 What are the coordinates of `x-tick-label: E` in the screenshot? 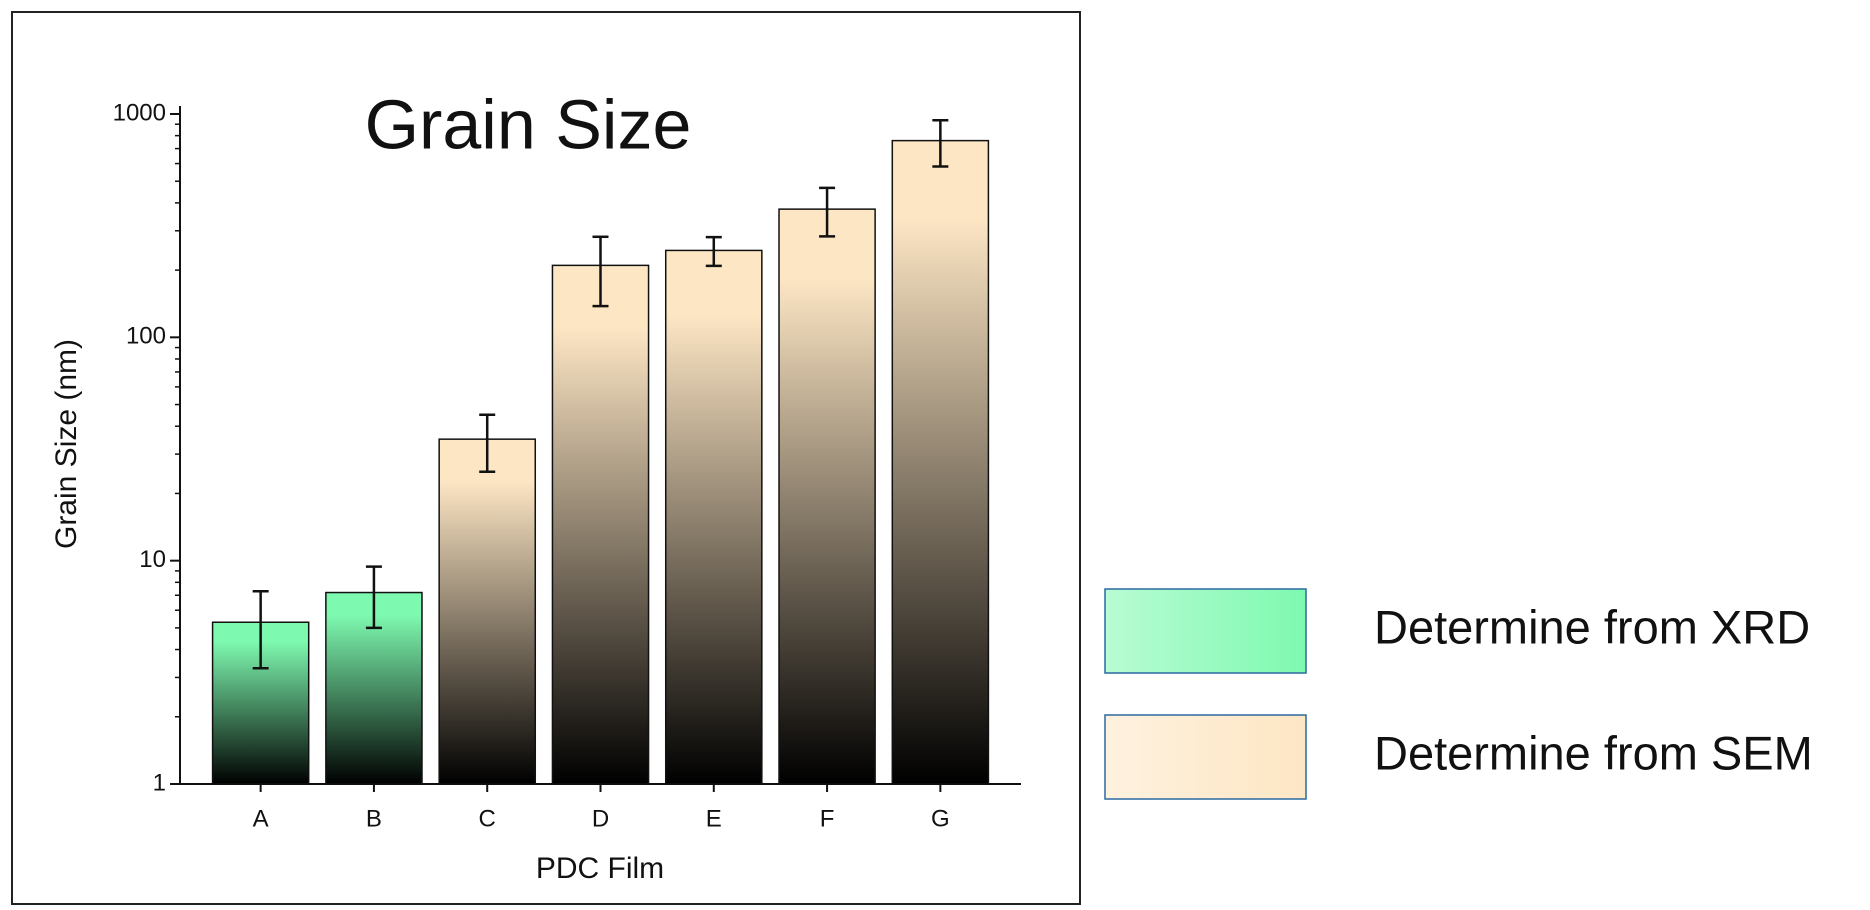 It's located at (714, 818).